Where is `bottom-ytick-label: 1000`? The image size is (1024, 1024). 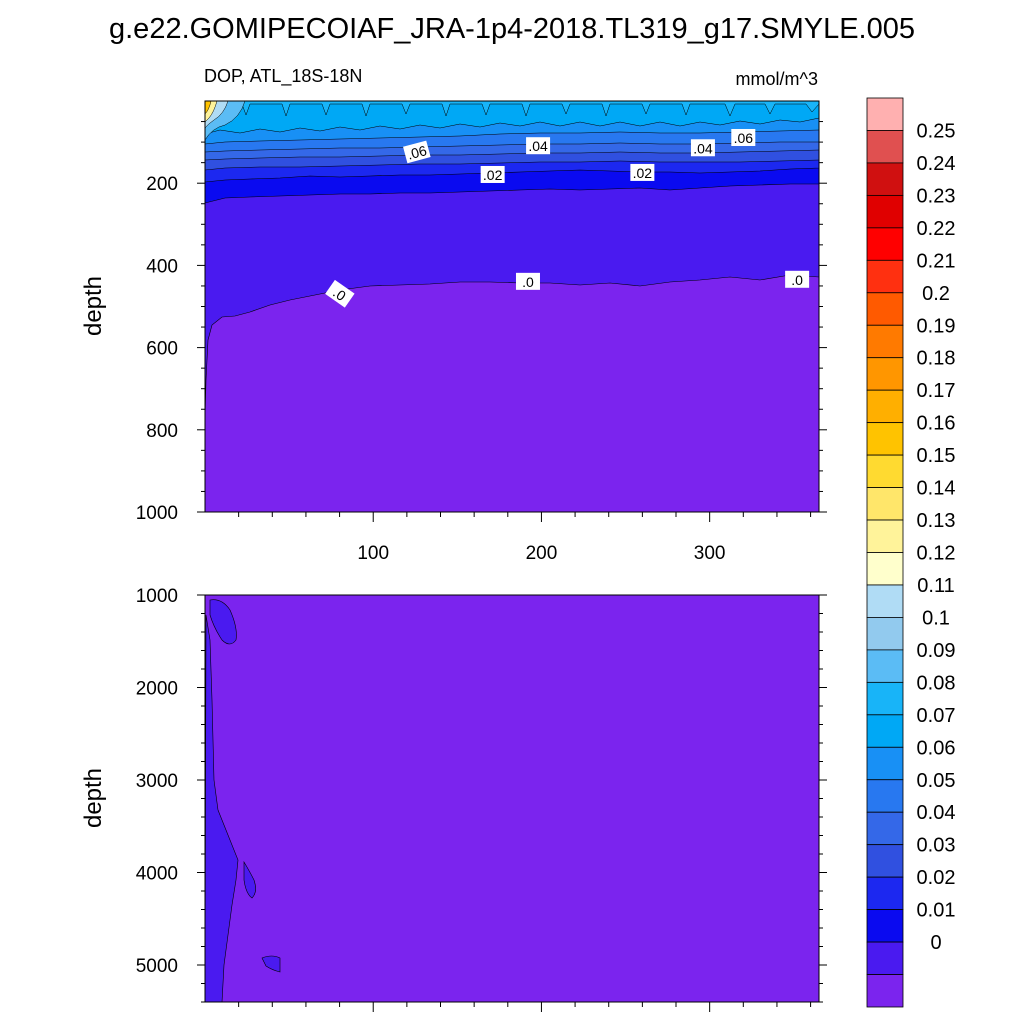 bottom-ytick-label: 1000 is located at coordinates (157, 596).